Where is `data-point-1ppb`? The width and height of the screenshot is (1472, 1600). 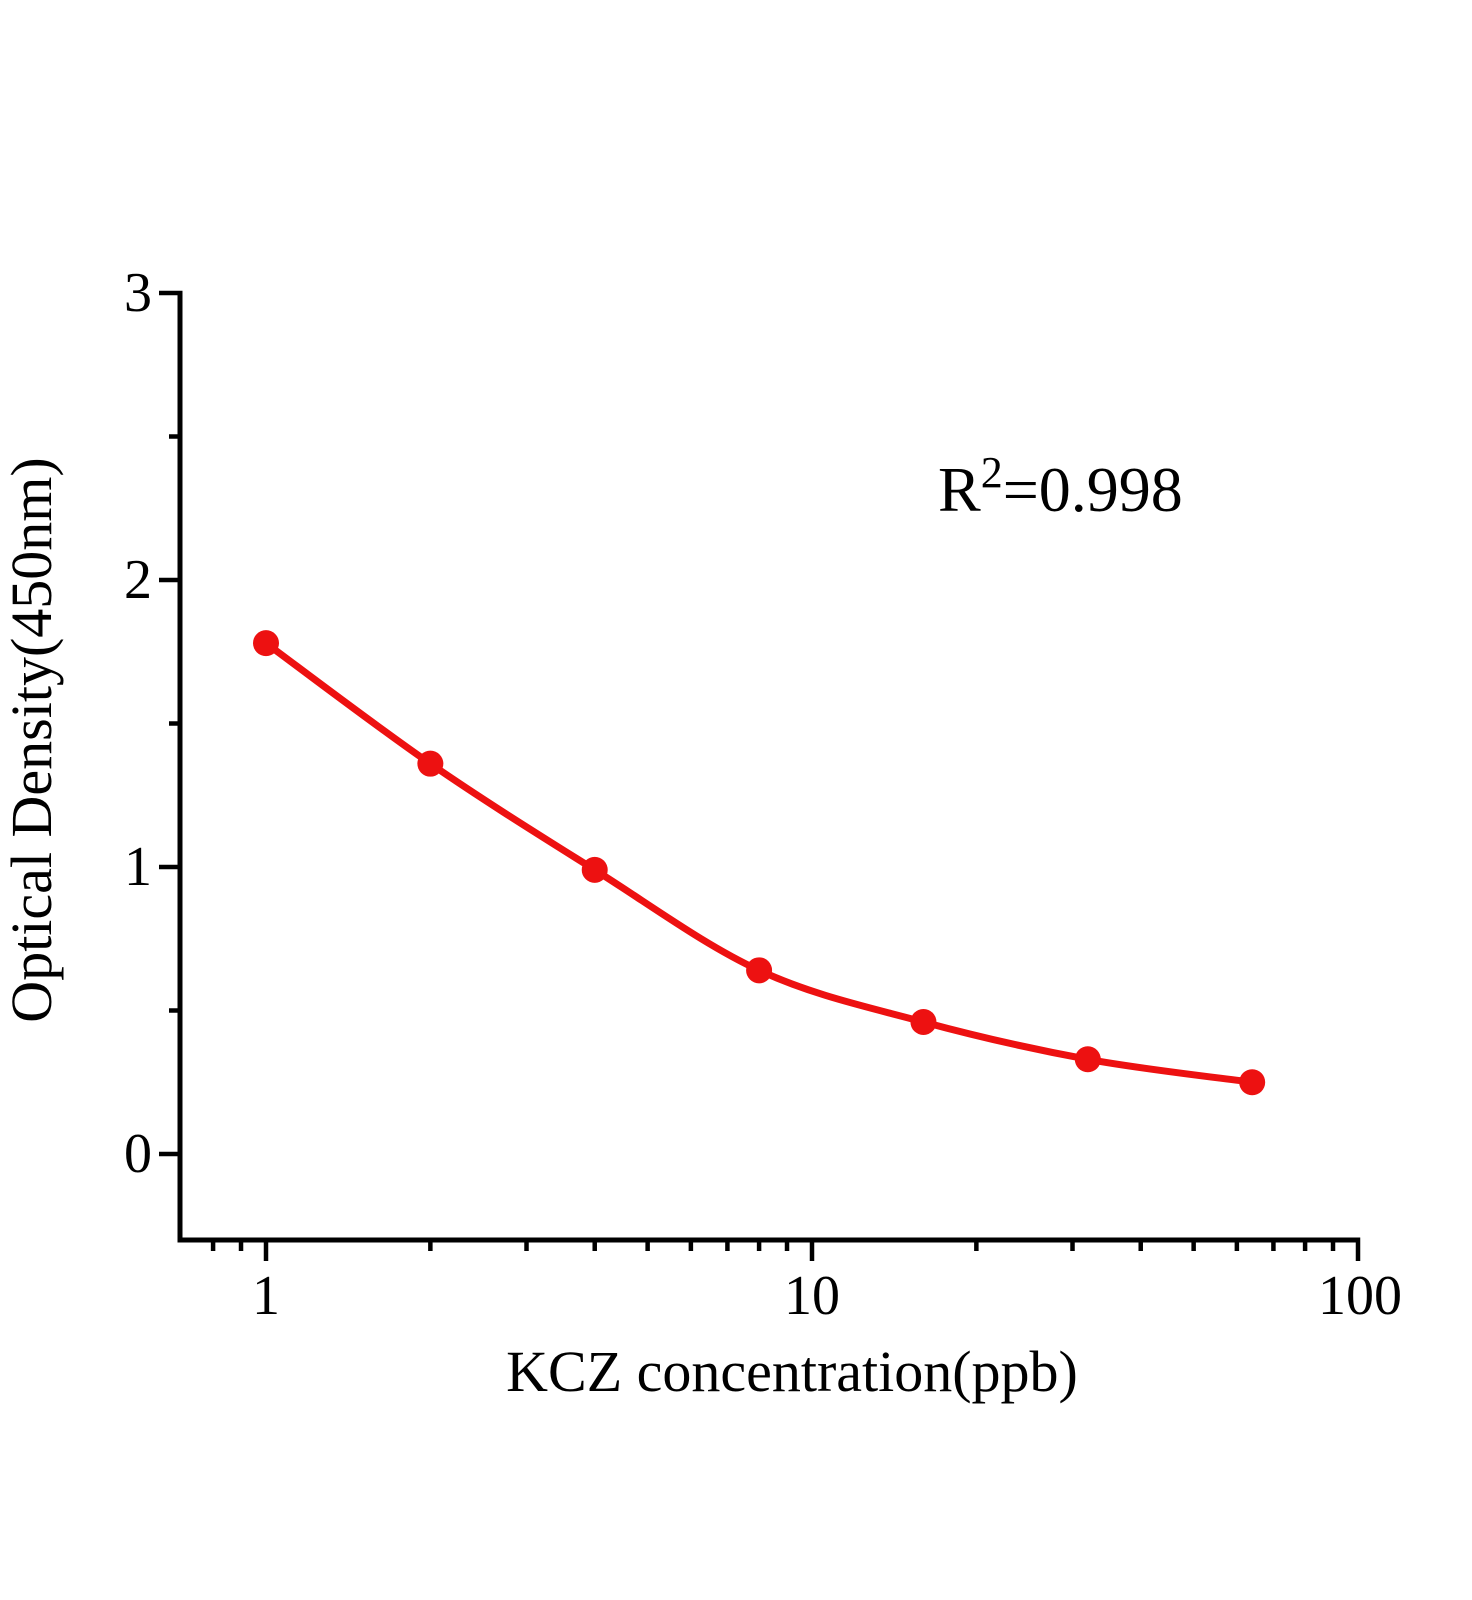 data-point-1ppb is located at coordinates (266, 643).